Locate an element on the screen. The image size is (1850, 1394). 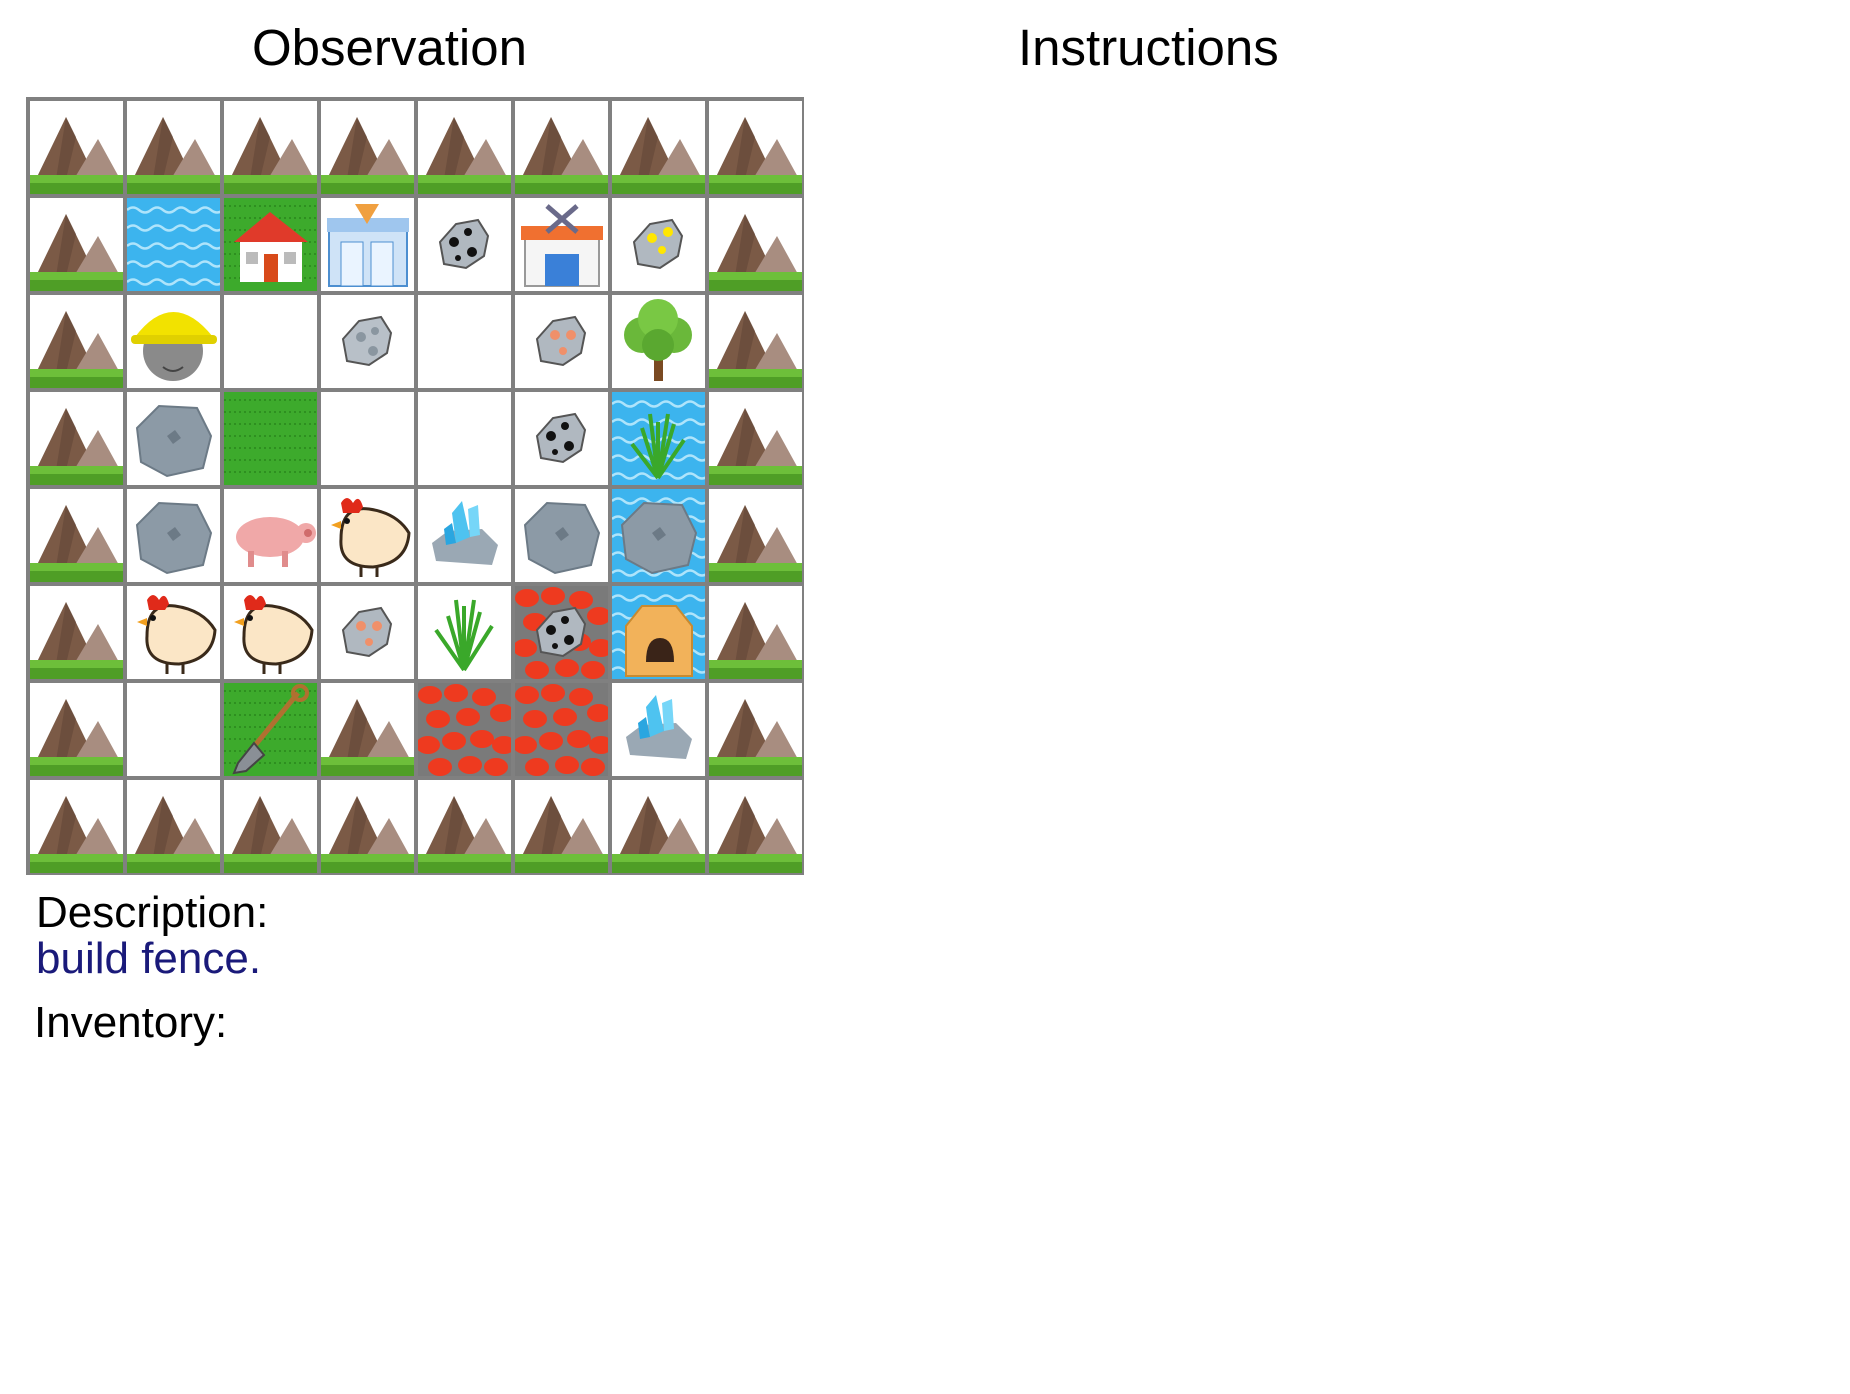
water-furnace-icon is located at coordinates (658, 632).